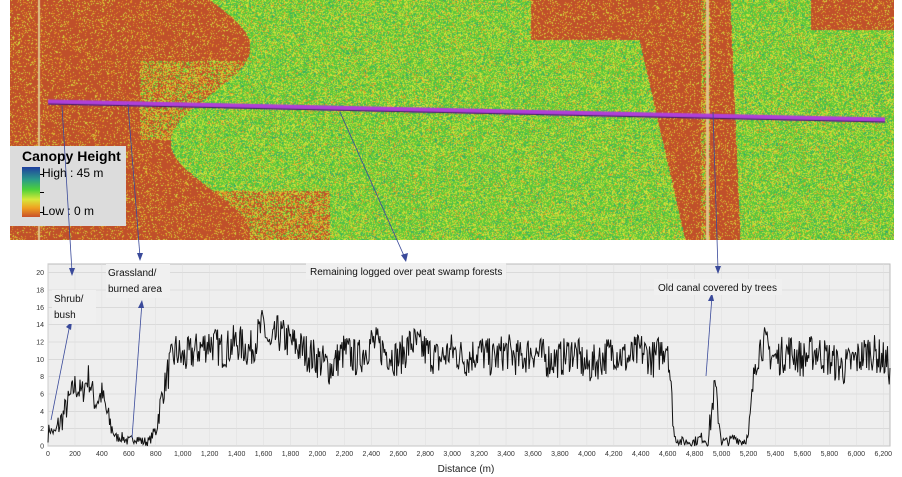  Describe the element at coordinates (404, 257) in the screenshot. I see `arrowhead-logged-forest` at that location.